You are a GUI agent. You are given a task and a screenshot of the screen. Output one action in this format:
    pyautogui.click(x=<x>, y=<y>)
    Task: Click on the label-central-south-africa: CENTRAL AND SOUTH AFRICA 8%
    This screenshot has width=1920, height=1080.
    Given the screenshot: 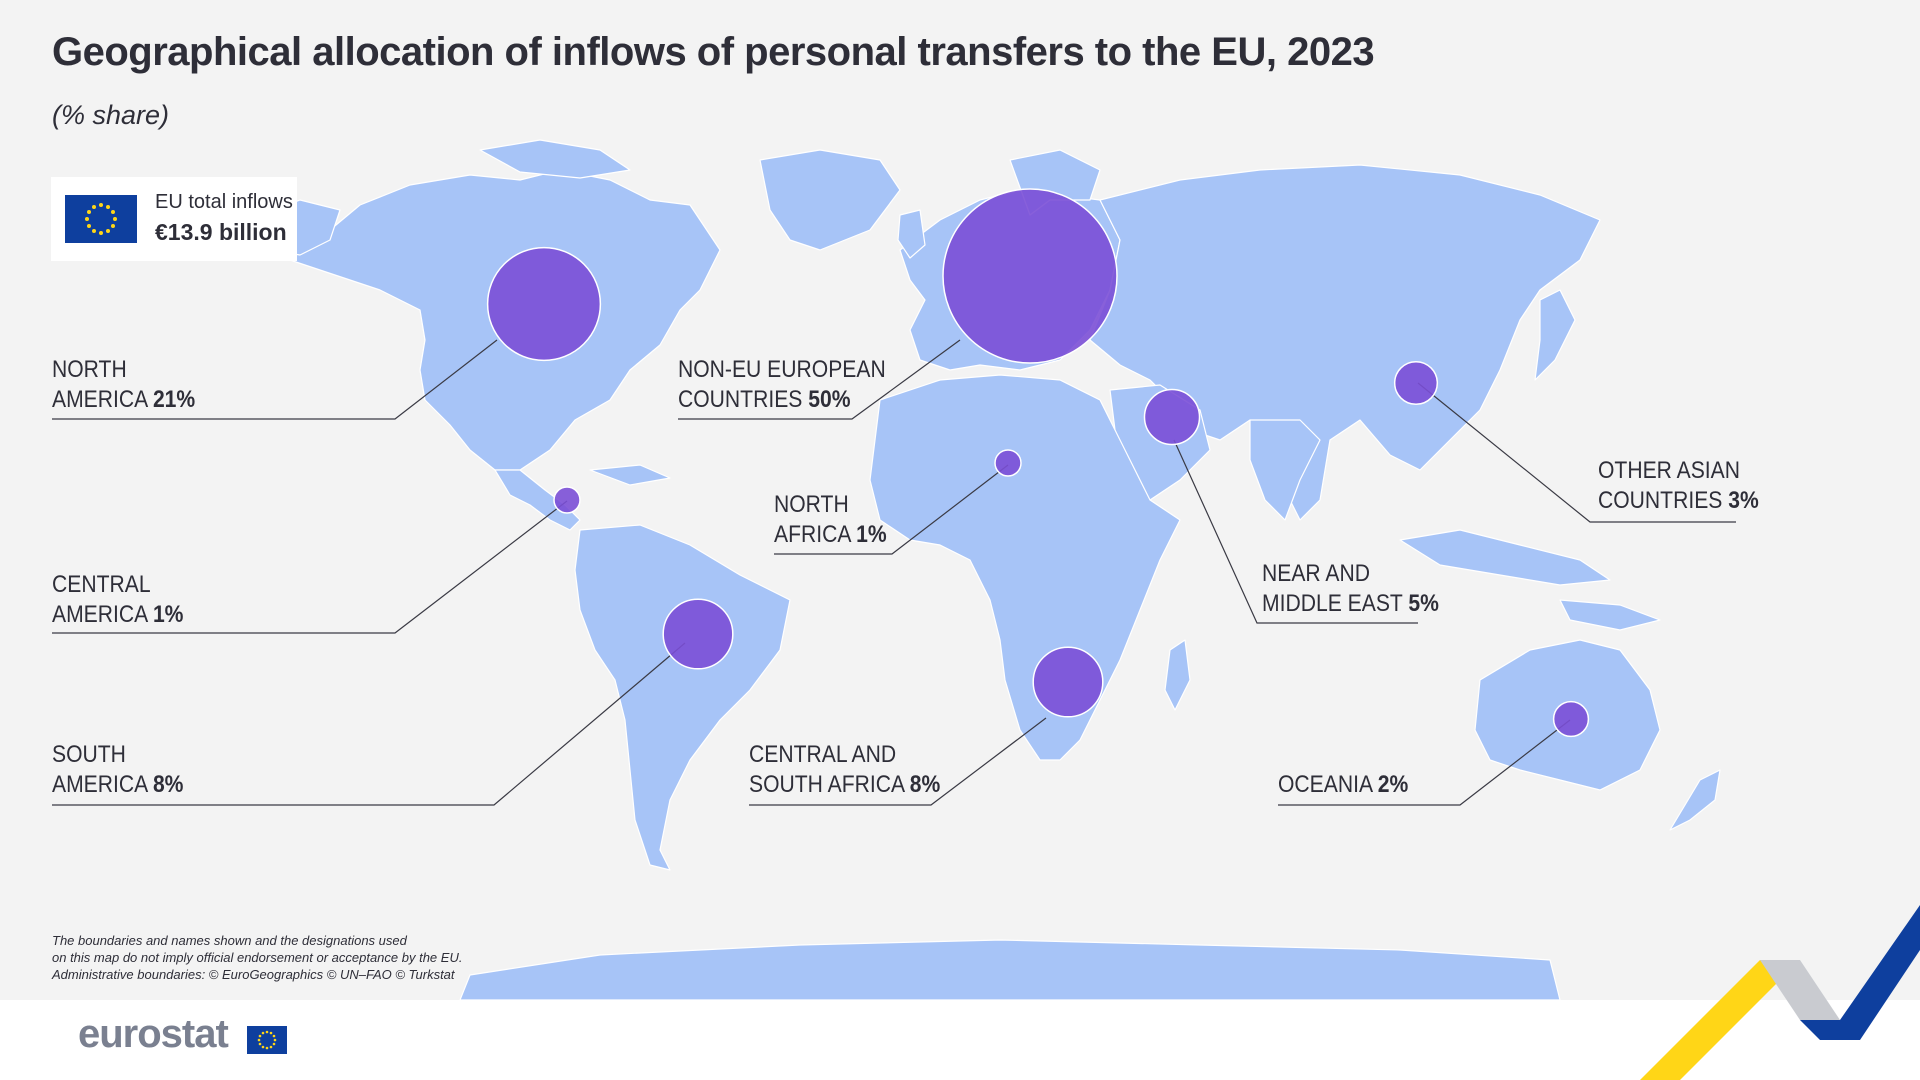 What is the action you would take?
    pyautogui.click(x=844, y=770)
    